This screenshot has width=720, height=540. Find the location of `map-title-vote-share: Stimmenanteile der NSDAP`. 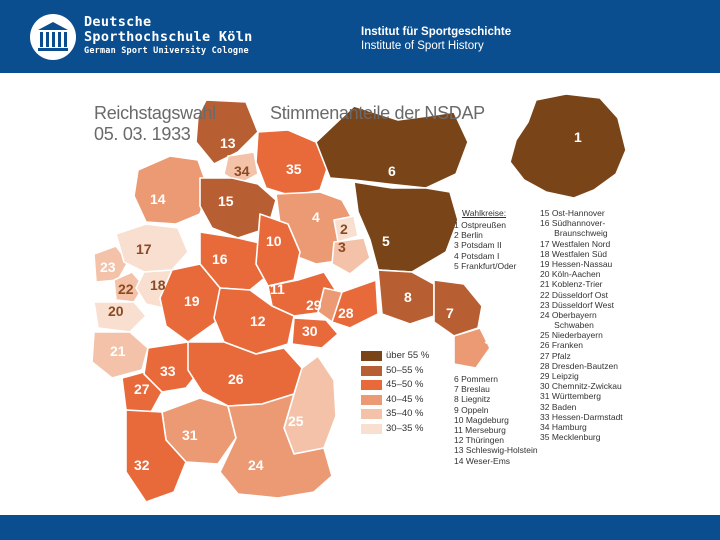

map-title-vote-share: Stimmenanteile der NSDAP is located at coordinates (377, 113).